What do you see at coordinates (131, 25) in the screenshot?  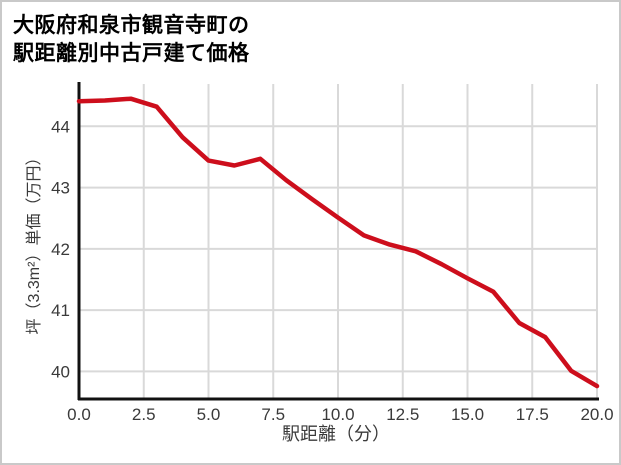 I see `chart-title-line-1: 大阪府和泉市観音寺町の` at bounding box center [131, 25].